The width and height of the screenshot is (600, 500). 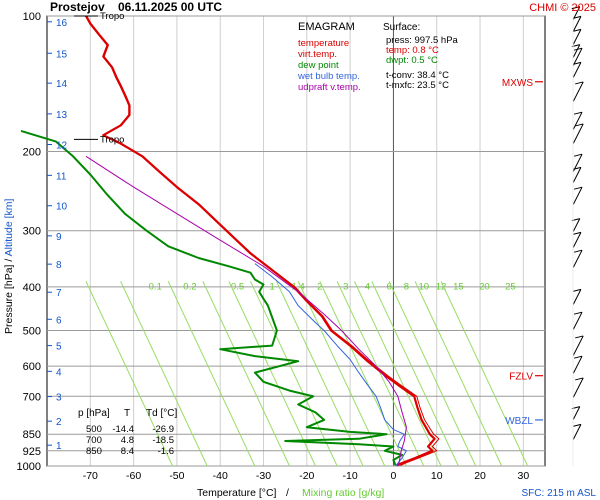 I want to click on mixing-ratio-label: 25, so click(x=510, y=286).